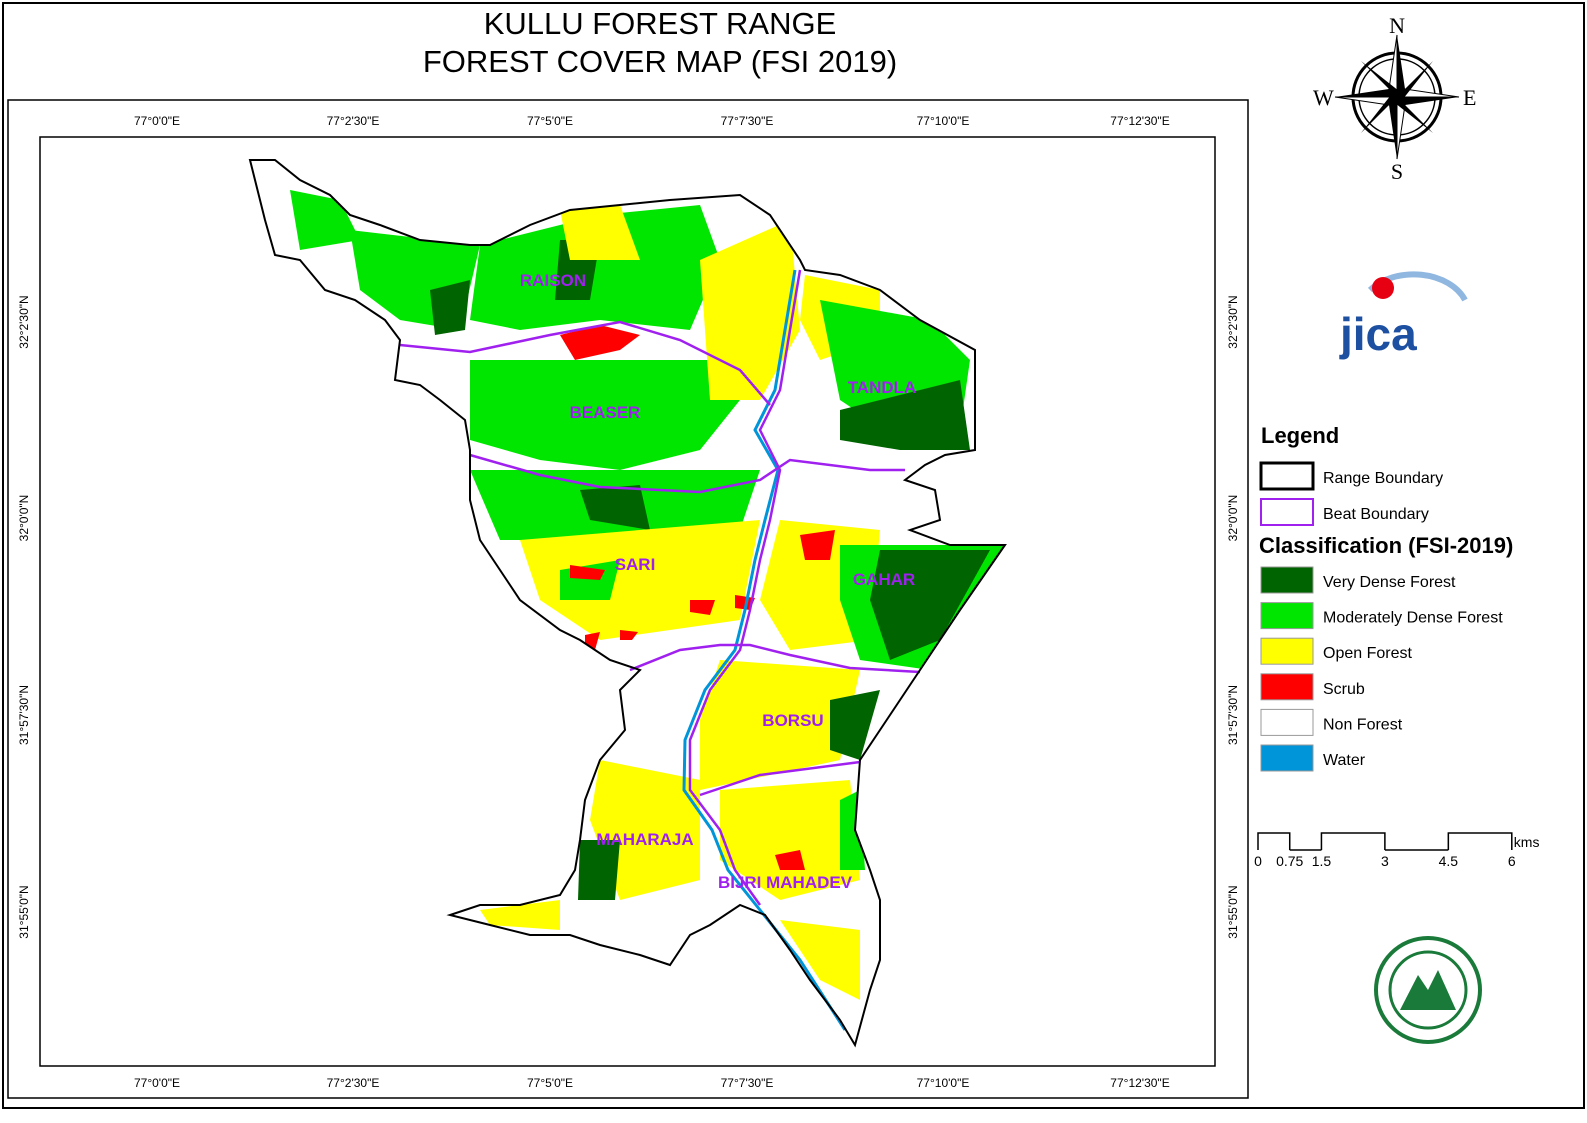 This screenshot has height=1123, width=1587. I want to click on scale-label: 1.5, so click(1322, 861).